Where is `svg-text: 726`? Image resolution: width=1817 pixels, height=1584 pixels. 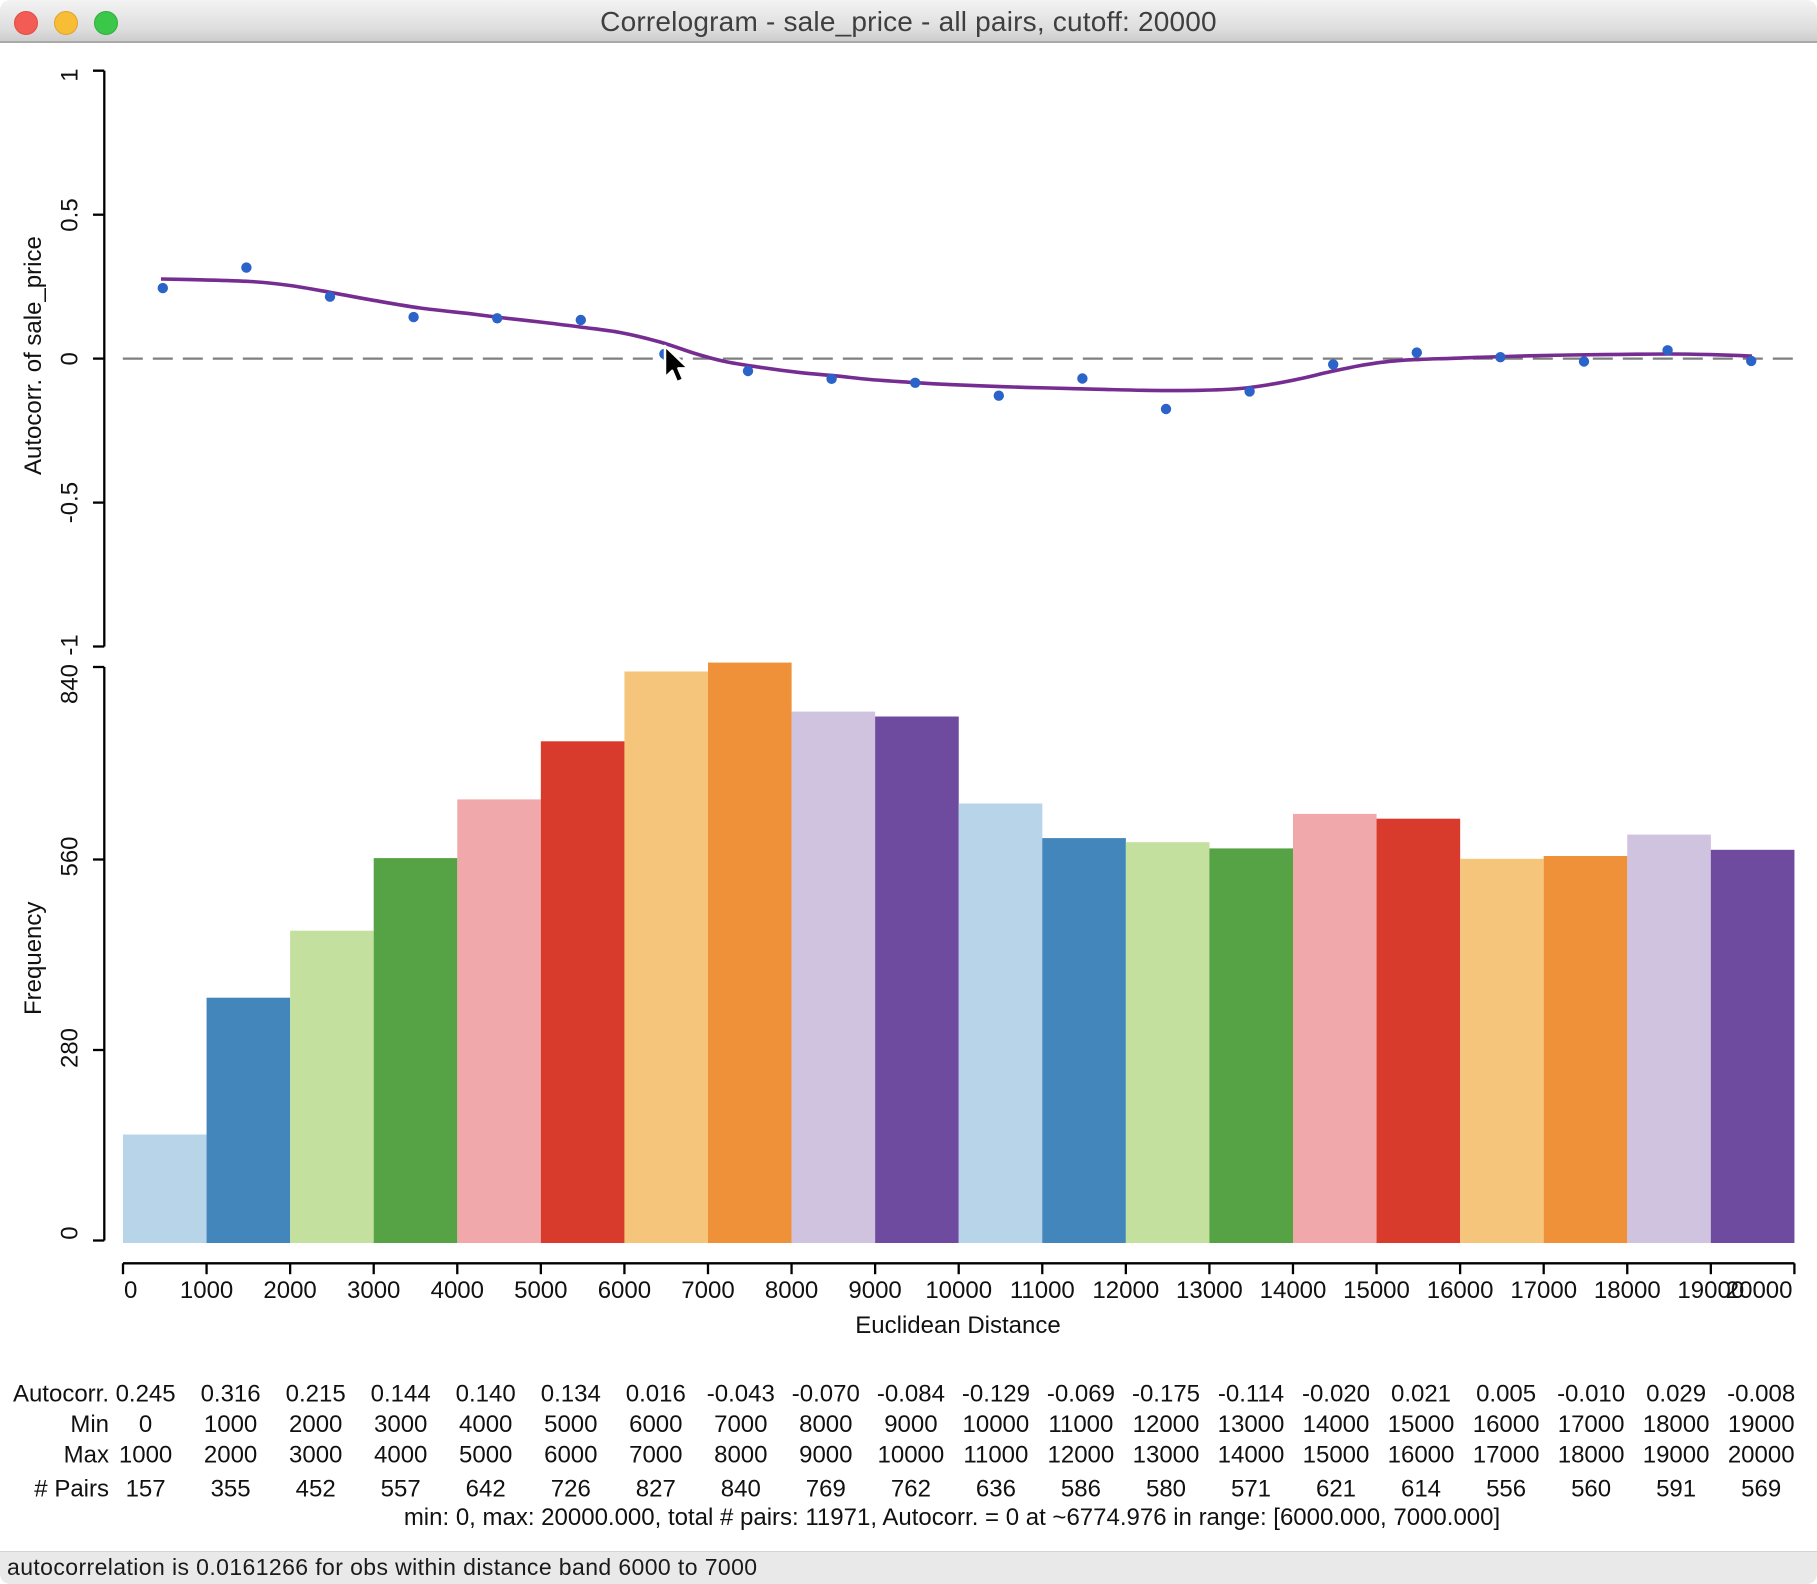
svg-text: 726 is located at coordinates (571, 1488).